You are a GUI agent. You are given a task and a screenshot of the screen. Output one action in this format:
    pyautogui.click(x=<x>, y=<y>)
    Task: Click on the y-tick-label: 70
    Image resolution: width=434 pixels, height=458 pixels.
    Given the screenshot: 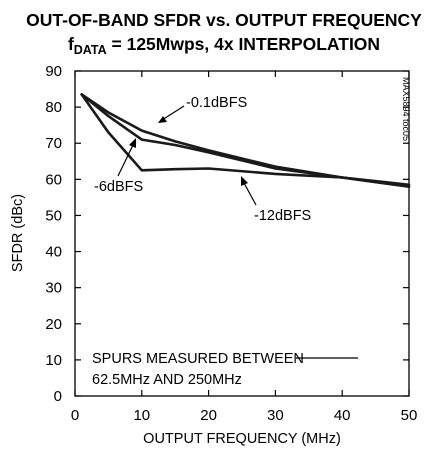 What is the action you would take?
    pyautogui.click(x=53, y=143)
    